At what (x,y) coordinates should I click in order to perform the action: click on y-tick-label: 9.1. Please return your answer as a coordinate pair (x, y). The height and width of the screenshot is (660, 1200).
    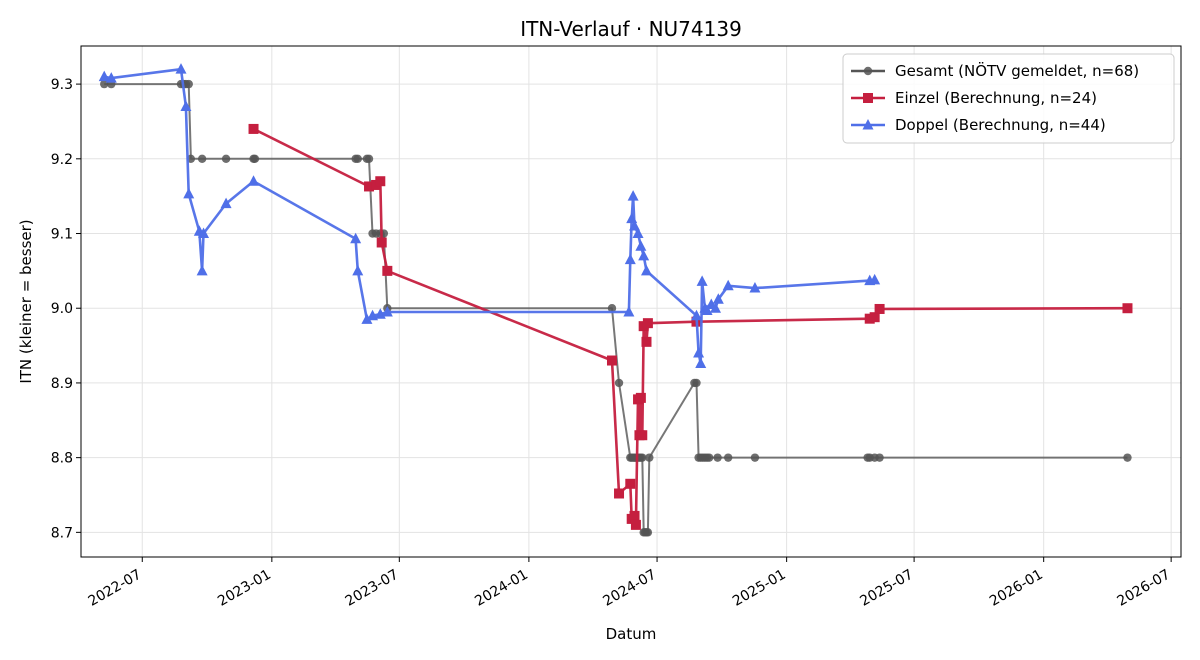
    Looking at the image, I should click on (62, 235).